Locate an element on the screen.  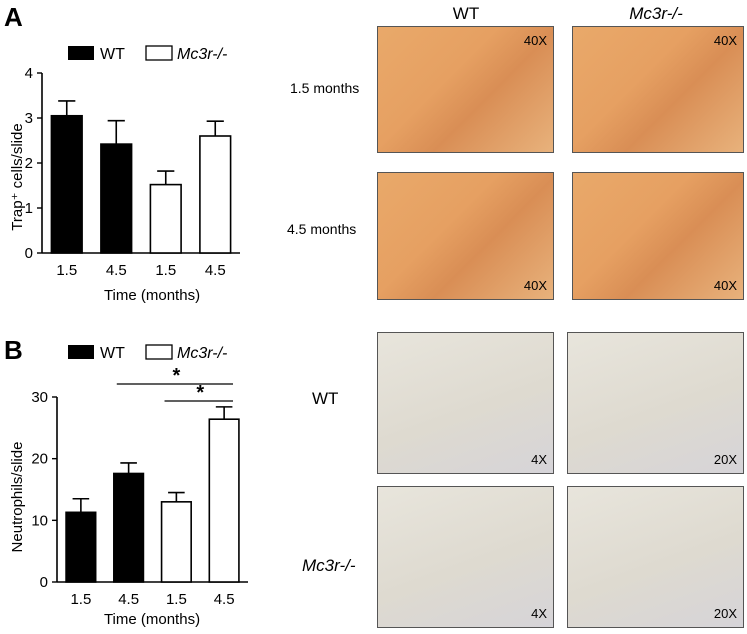
micrograph-mc3r-4x: 4X is located at coordinates (465, 557).